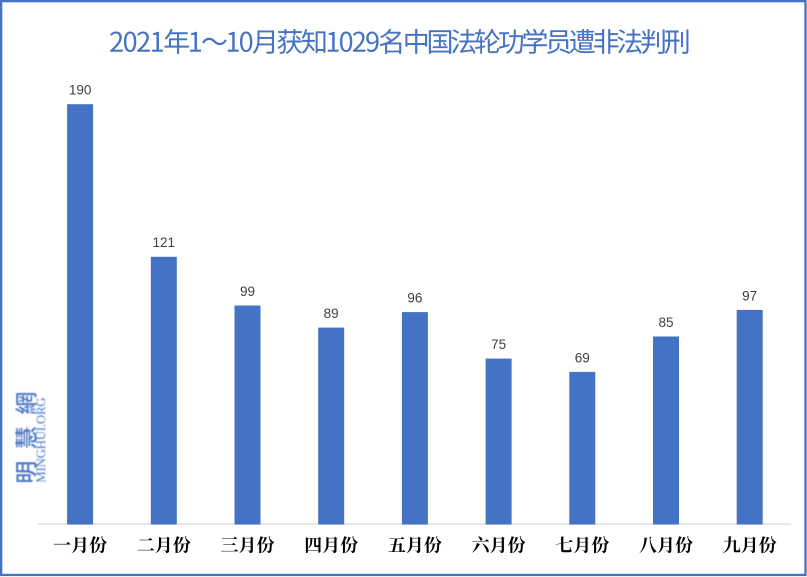  What do you see at coordinates (41, 440) in the screenshot?
I see `svg-text: MINGHUI.ORG` at bounding box center [41, 440].